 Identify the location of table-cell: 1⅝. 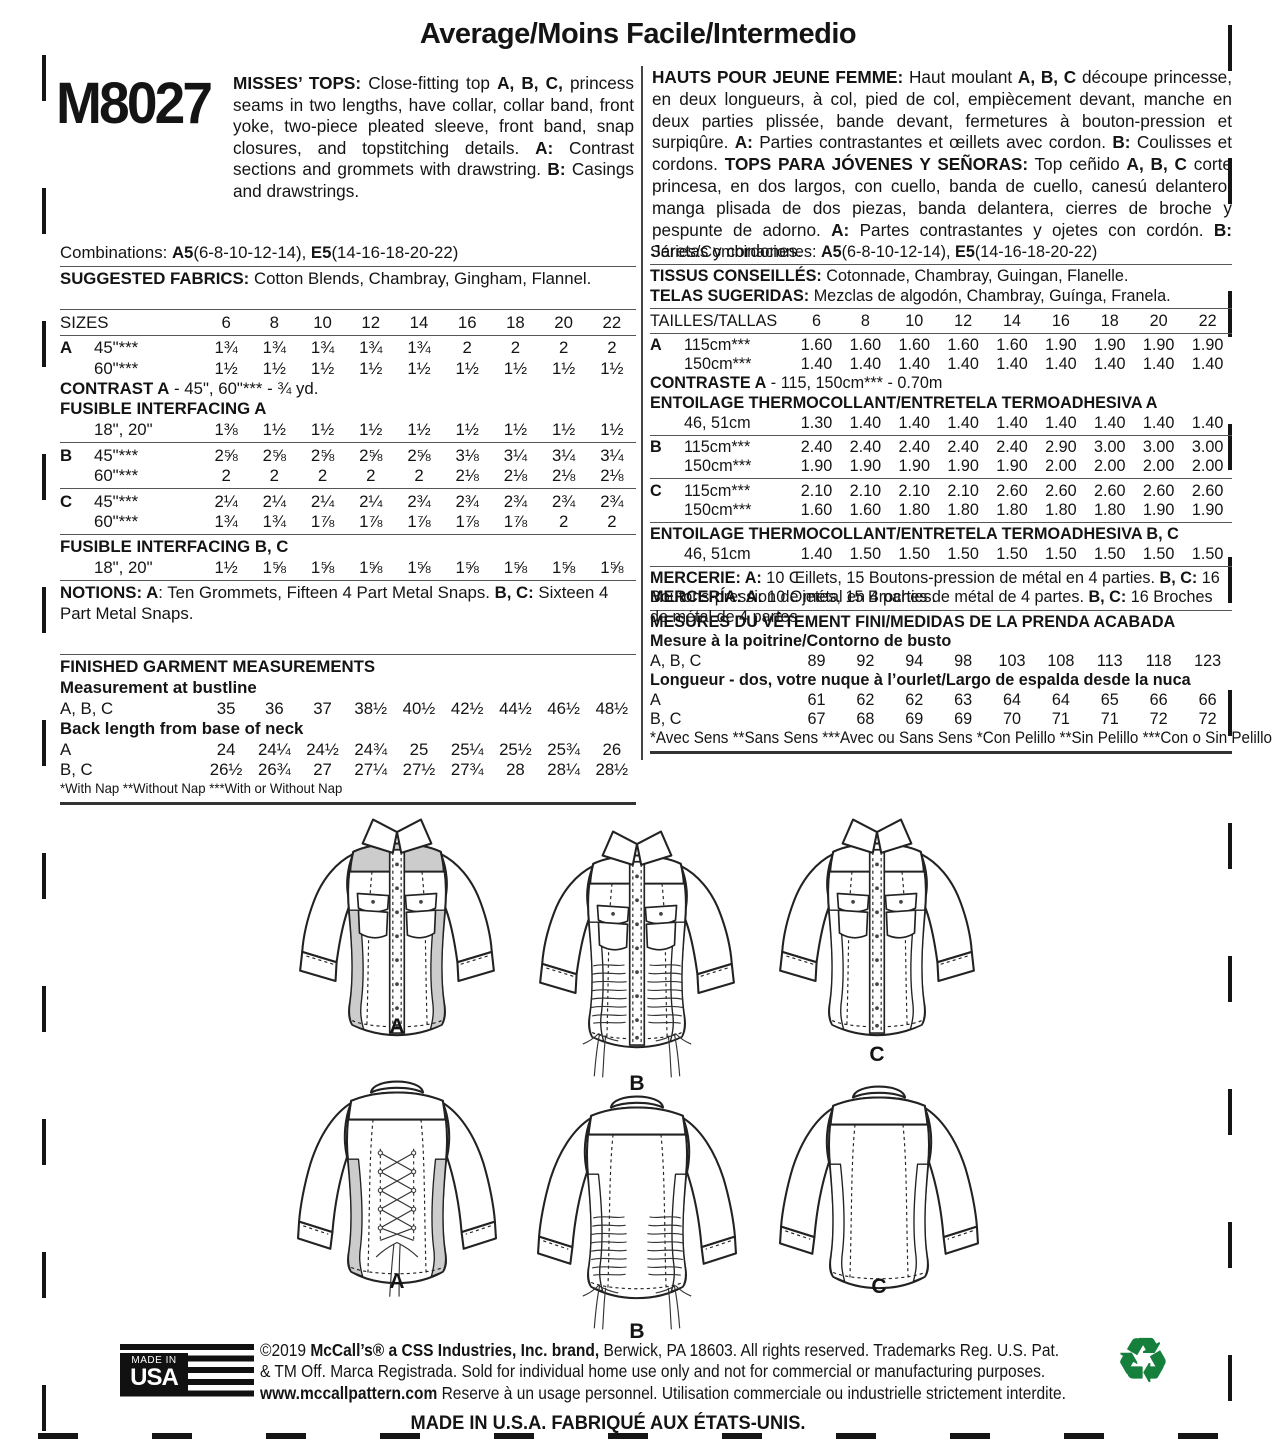
(467, 567).